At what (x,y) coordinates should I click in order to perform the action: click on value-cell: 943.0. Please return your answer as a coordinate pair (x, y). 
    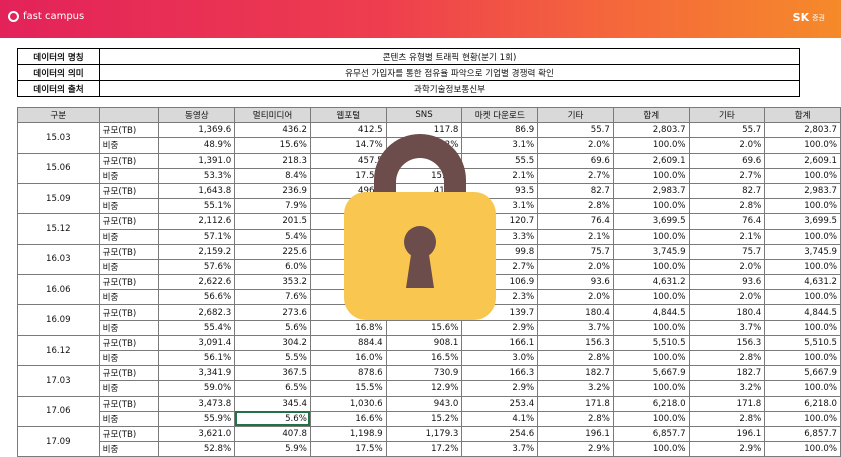
    Looking at the image, I should click on (424, 403).